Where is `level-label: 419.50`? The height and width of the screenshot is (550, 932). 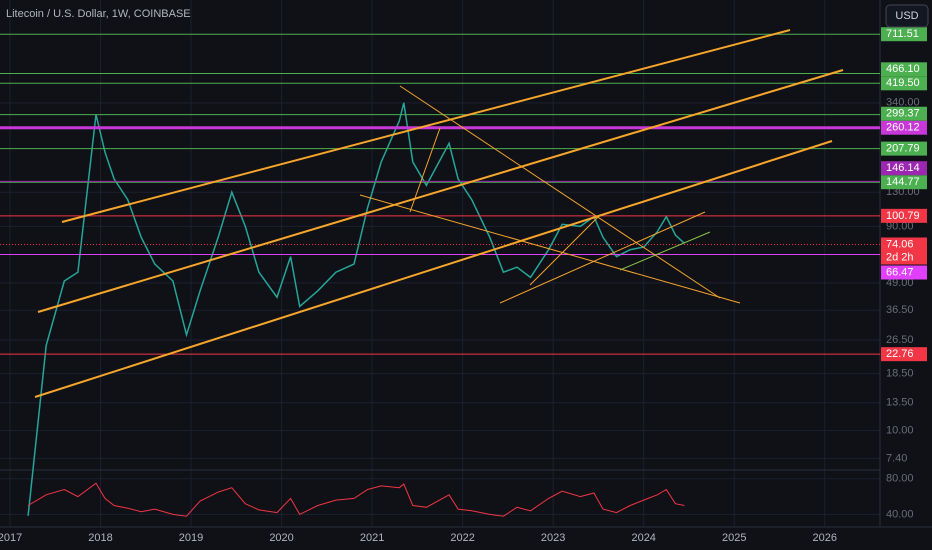
level-label: 419.50 is located at coordinates (904, 83).